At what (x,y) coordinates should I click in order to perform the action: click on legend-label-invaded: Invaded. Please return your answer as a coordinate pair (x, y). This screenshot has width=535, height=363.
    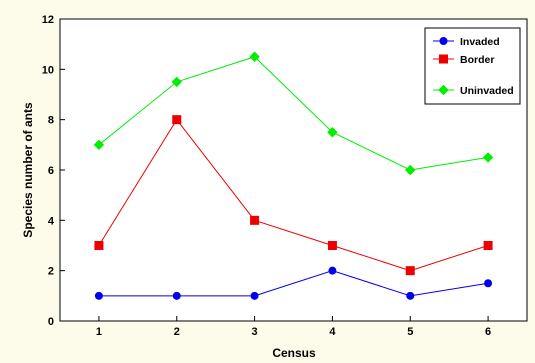
    Looking at the image, I should click on (480, 42).